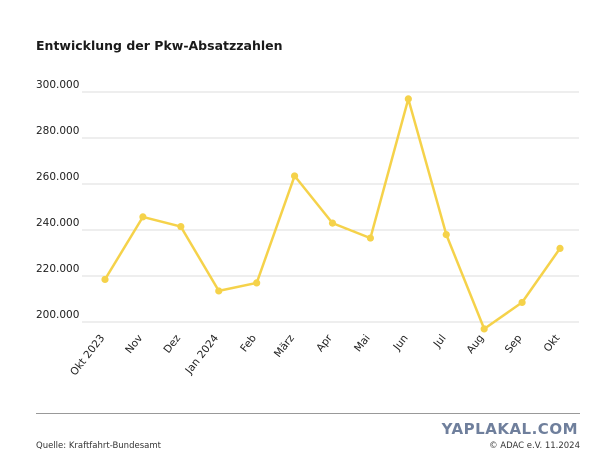 The width and height of the screenshot is (600, 459). I want to click on x-tick-label: Okt 2023, so click(87, 355).